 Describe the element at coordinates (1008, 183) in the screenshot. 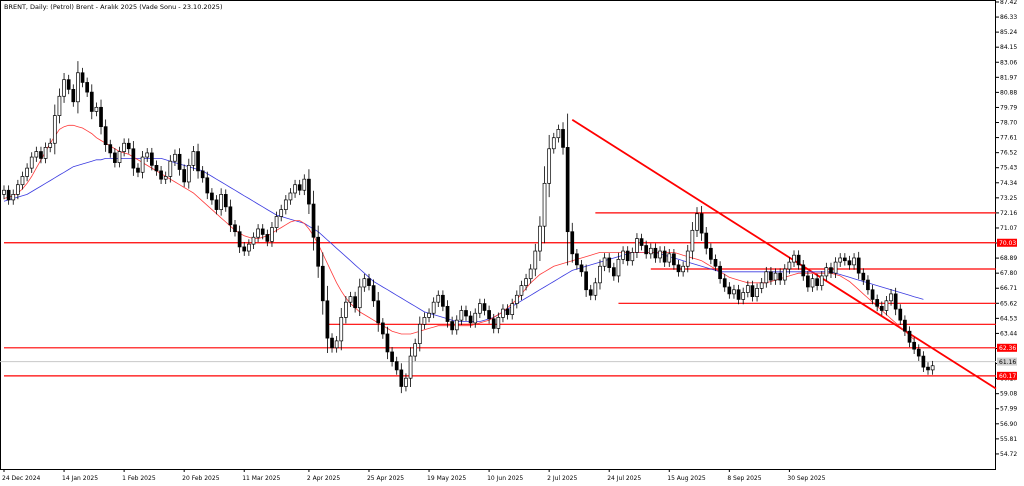

I see `y-tick-label-12: 74.34` at that location.